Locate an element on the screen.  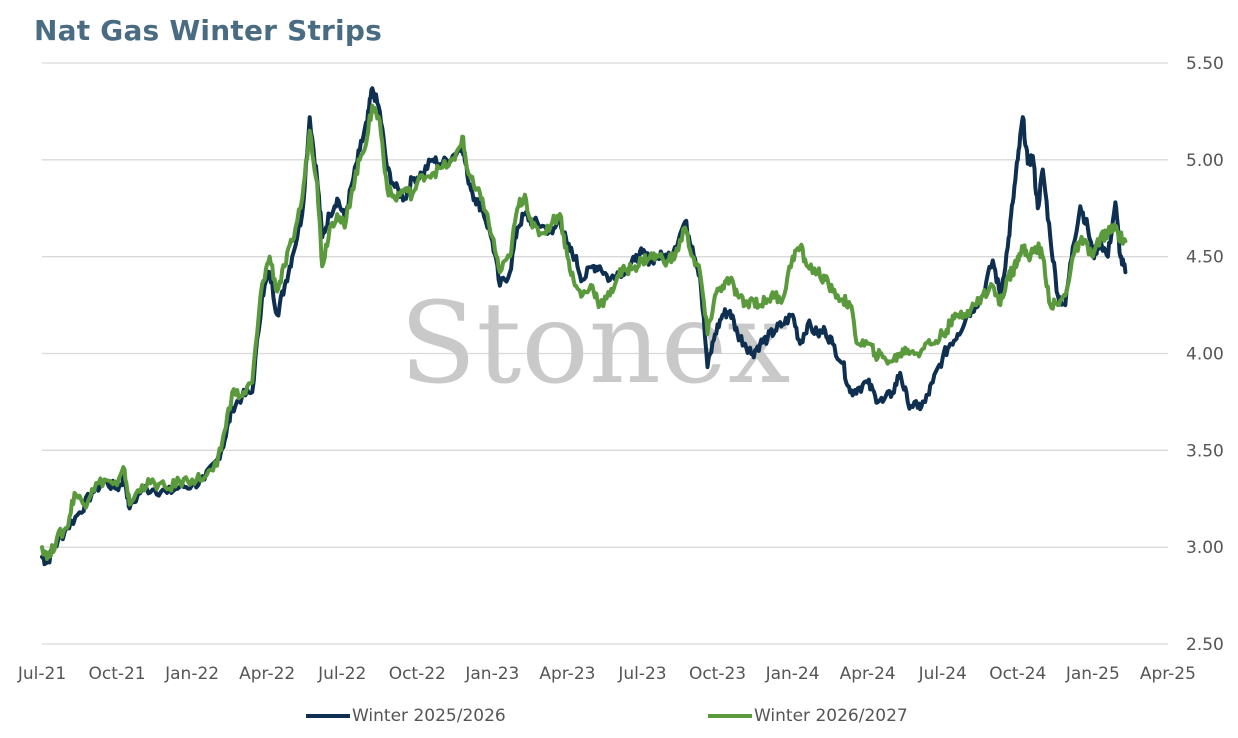
x-tick-label: Jan-22 is located at coordinates (191, 674).